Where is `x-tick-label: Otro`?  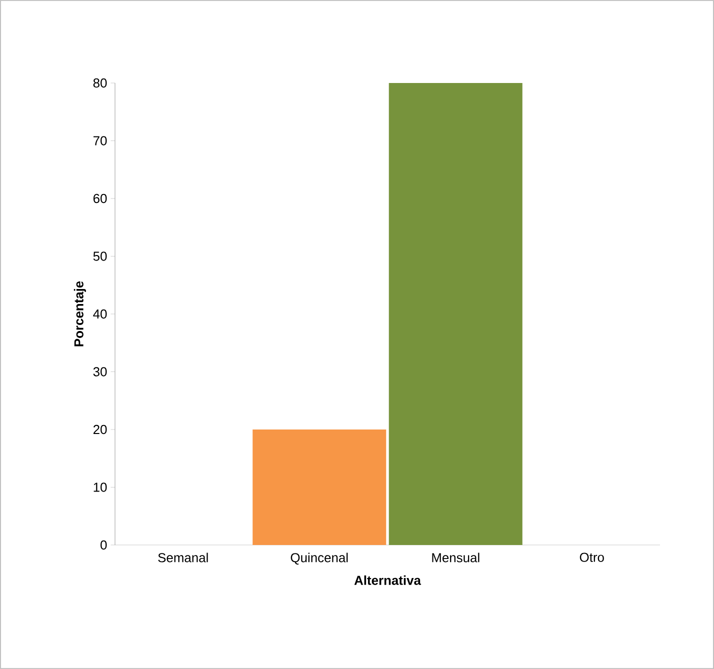
x-tick-label: Otro is located at coordinates (592, 557).